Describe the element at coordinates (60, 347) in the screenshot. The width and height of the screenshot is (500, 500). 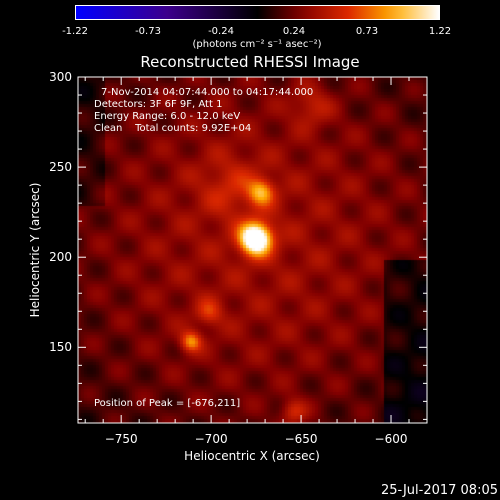
I see `y-tick-label: 150` at that location.